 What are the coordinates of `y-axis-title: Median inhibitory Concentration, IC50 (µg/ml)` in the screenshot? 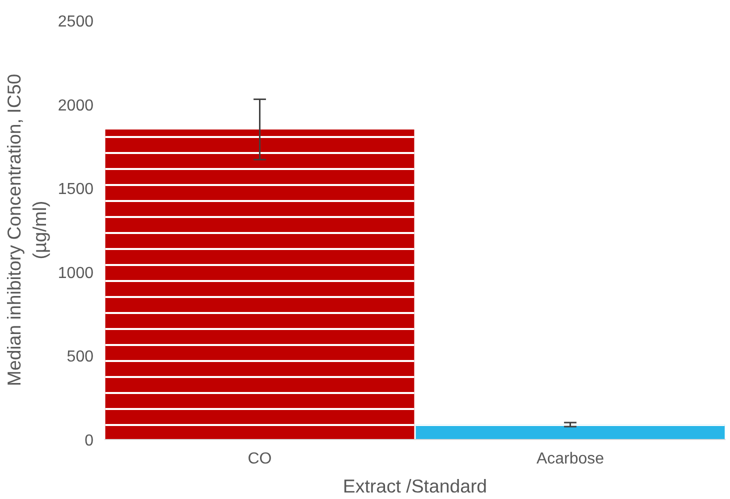 It's located at (27, 230).